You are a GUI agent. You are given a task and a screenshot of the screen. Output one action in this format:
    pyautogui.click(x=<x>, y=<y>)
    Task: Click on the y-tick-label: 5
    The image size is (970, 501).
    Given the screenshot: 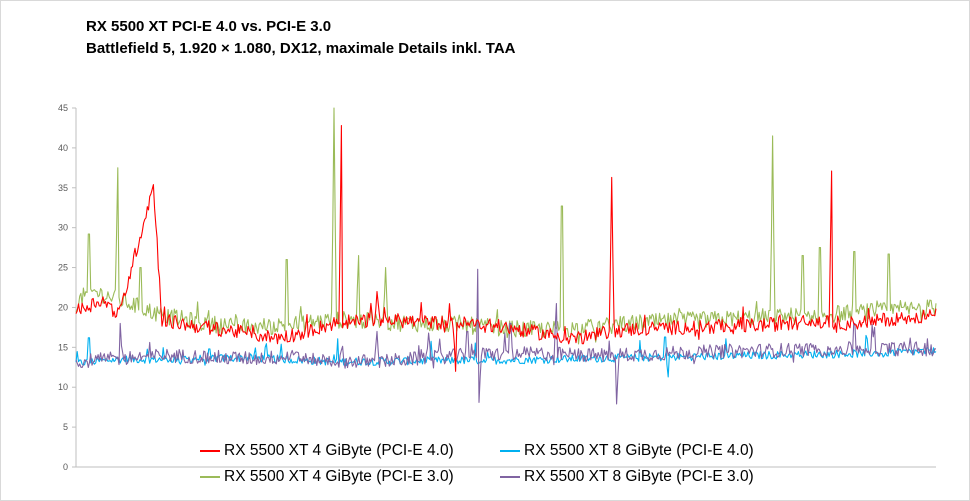 What is the action you would take?
    pyautogui.click(x=65, y=427)
    